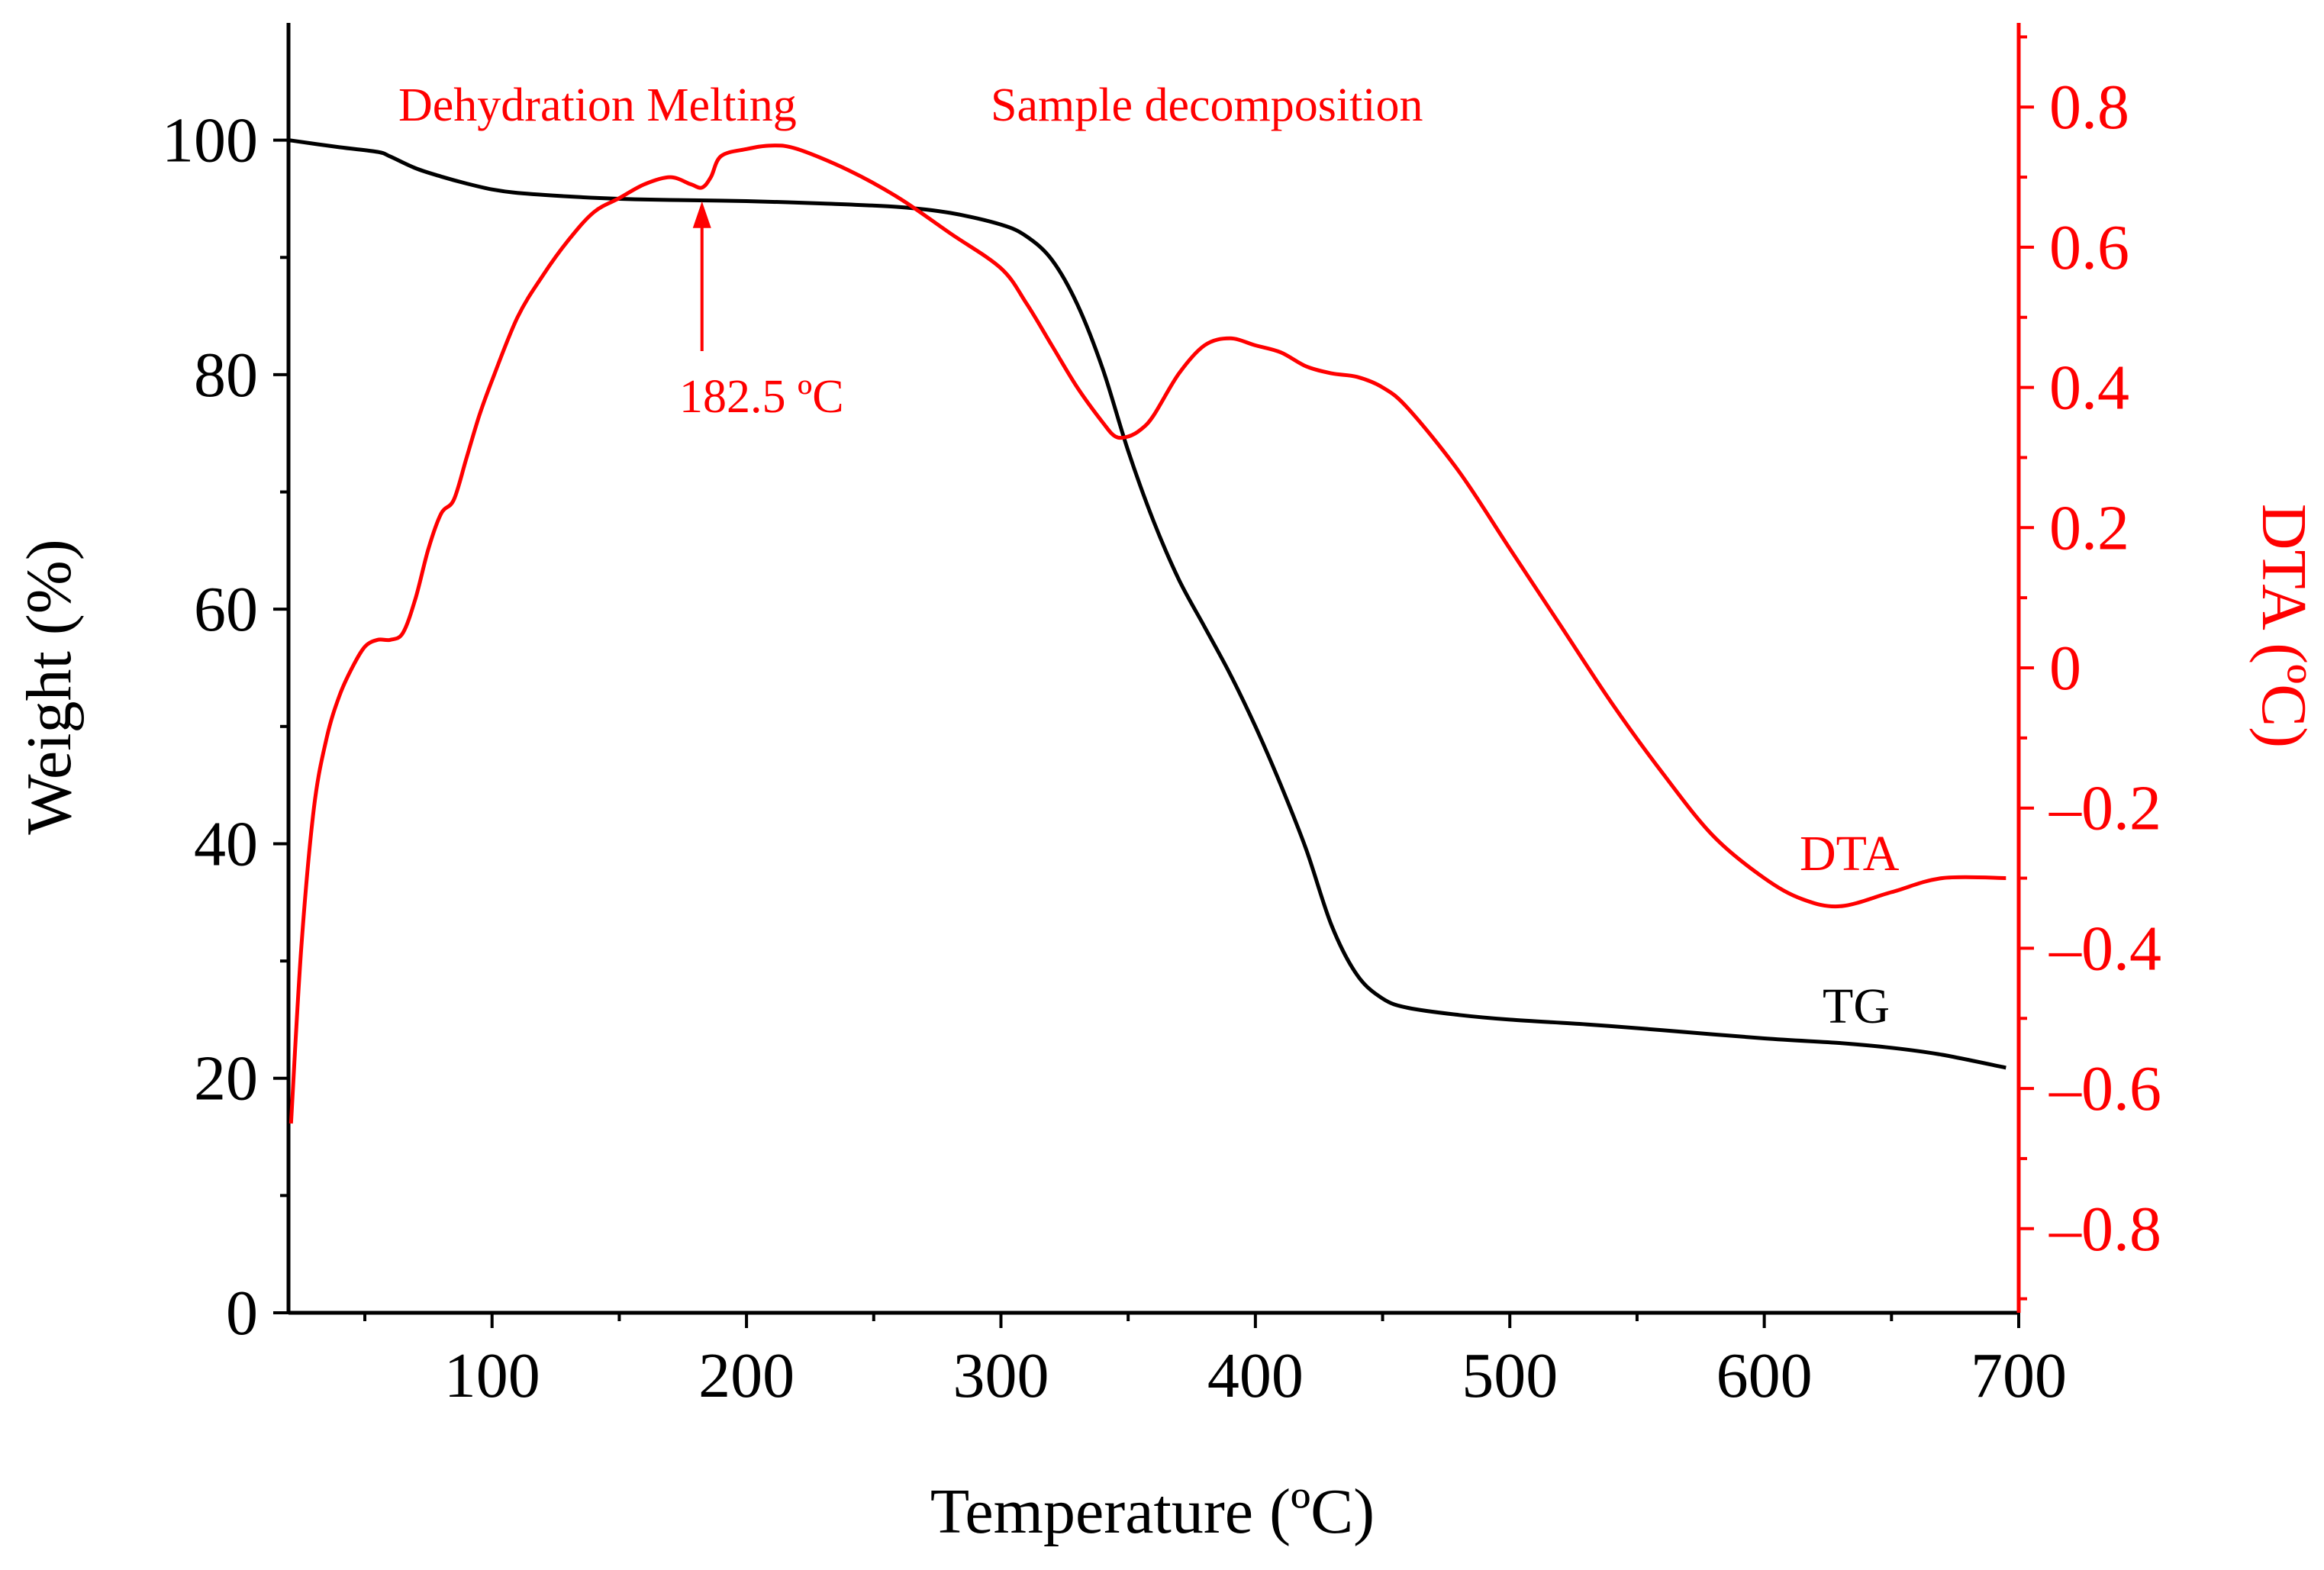  Describe the element at coordinates (1850, 854) in the screenshot. I see `annotation-dta-label: DTA` at that location.